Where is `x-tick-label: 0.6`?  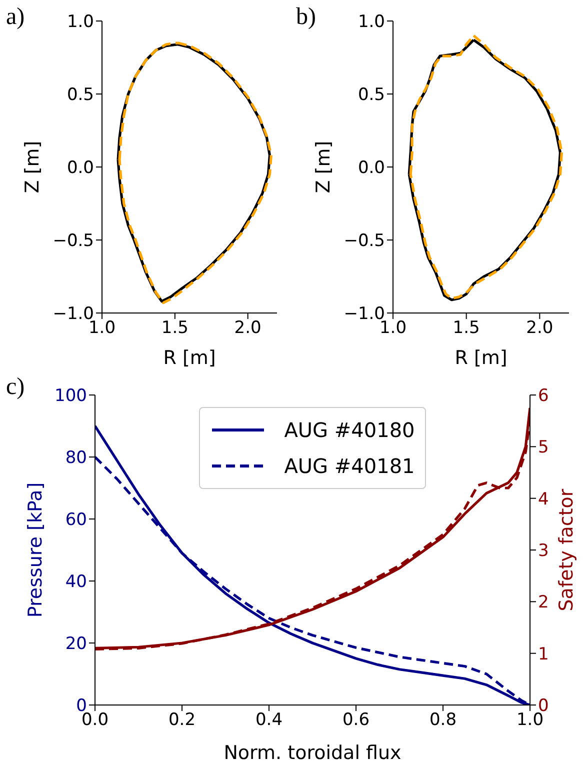
x-tick-label: 0.6 is located at coordinates (356, 720).